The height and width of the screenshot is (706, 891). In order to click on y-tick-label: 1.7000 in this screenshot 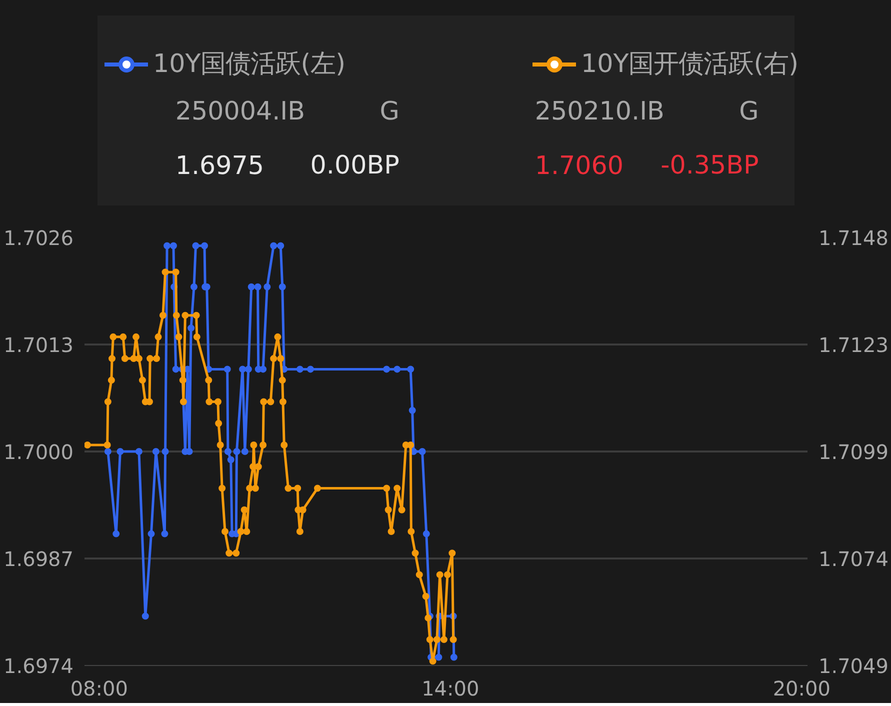, I will do `click(39, 452)`.